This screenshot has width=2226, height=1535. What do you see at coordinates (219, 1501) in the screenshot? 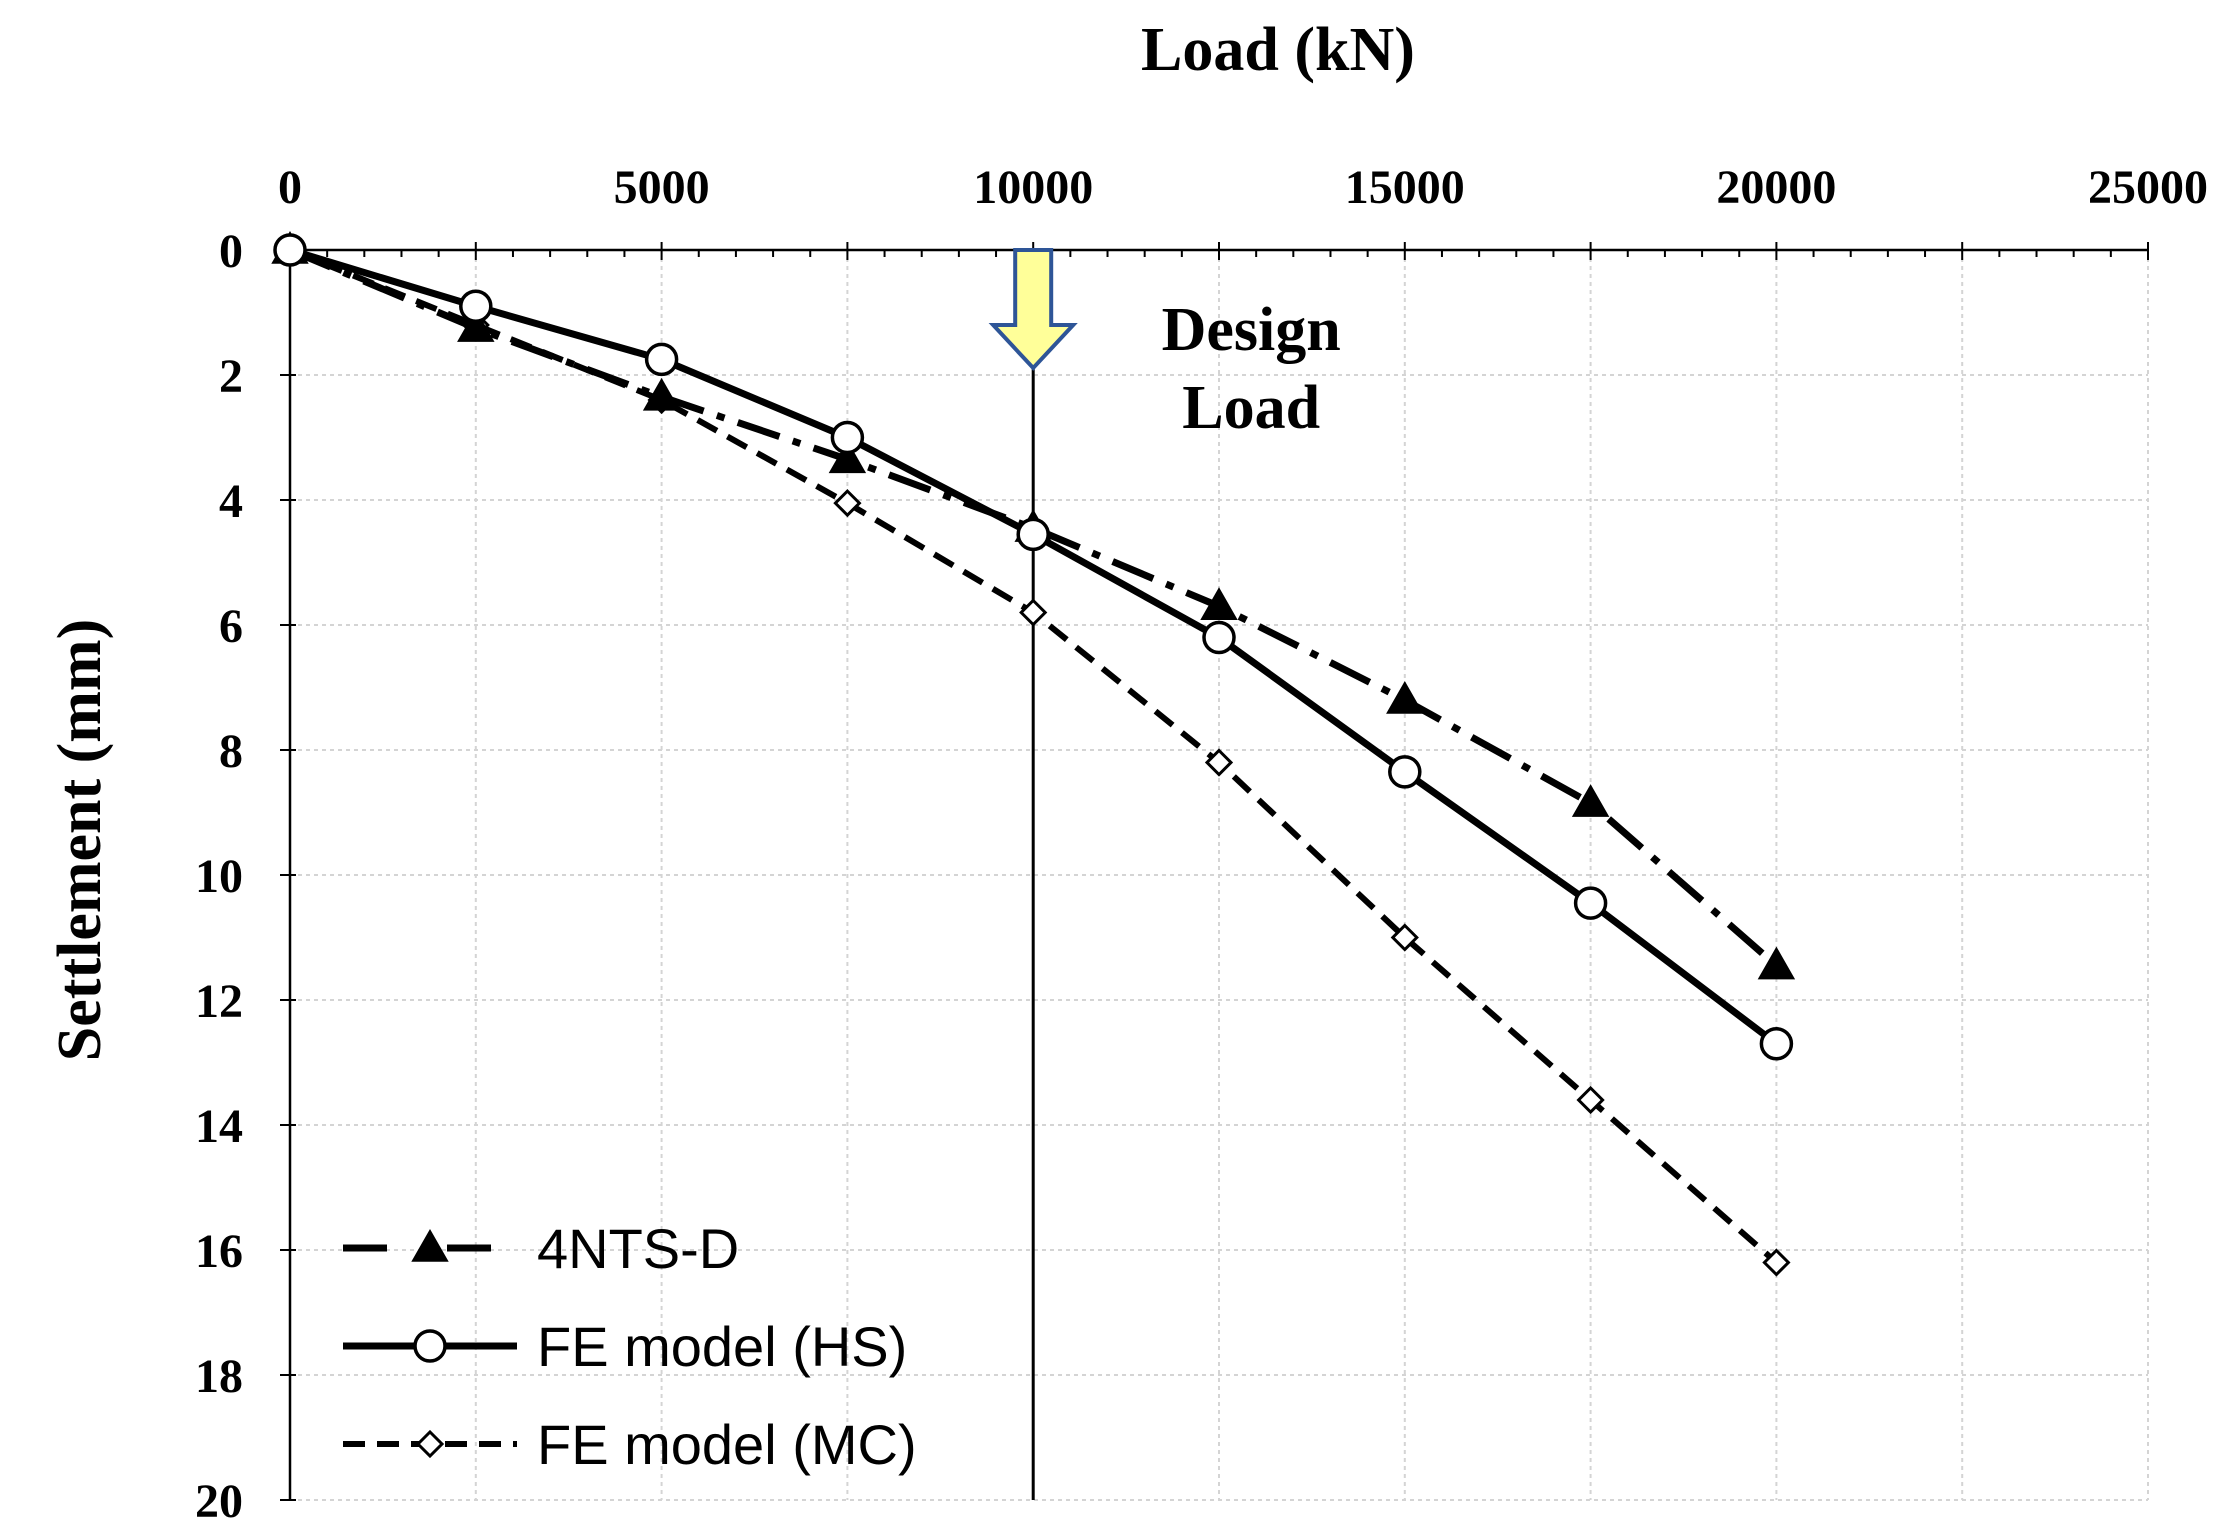
I see `y-tick-label: 20` at bounding box center [219, 1501].